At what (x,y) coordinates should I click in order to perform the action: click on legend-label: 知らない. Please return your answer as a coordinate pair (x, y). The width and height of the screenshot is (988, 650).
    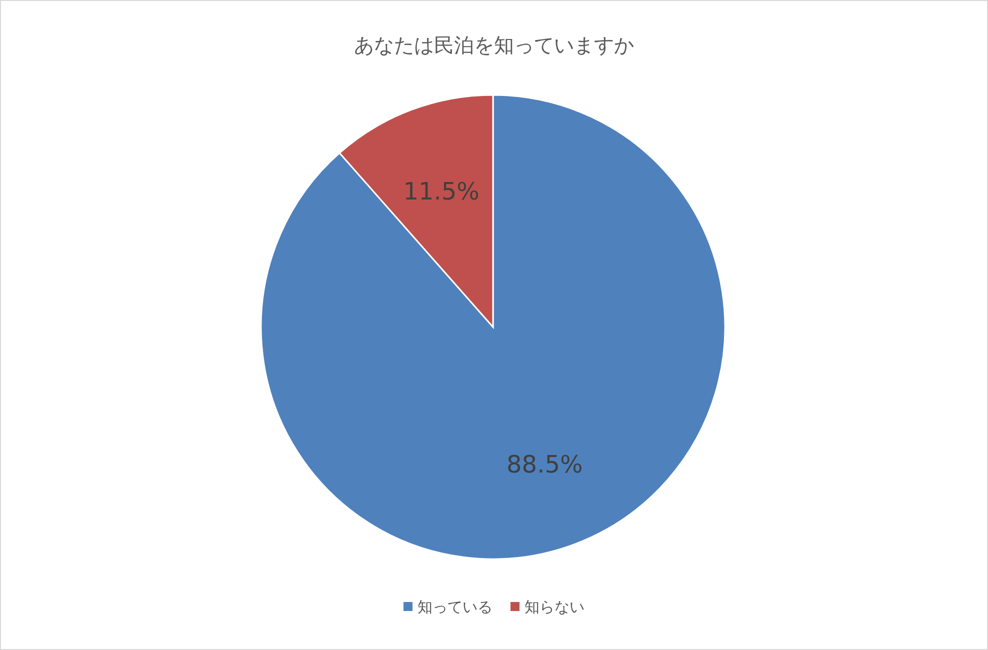
    Looking at the image, I should click on (554, 607).